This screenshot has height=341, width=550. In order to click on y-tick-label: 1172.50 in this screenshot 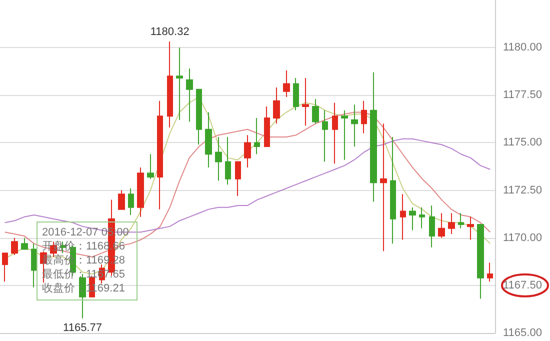, I will do `click(522, 190)`.